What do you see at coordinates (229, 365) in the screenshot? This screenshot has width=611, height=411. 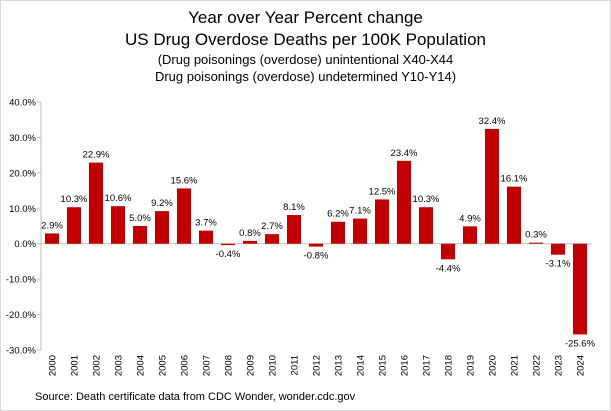 I see `x-tick-label: 2008` at bounding box center [229, 365].